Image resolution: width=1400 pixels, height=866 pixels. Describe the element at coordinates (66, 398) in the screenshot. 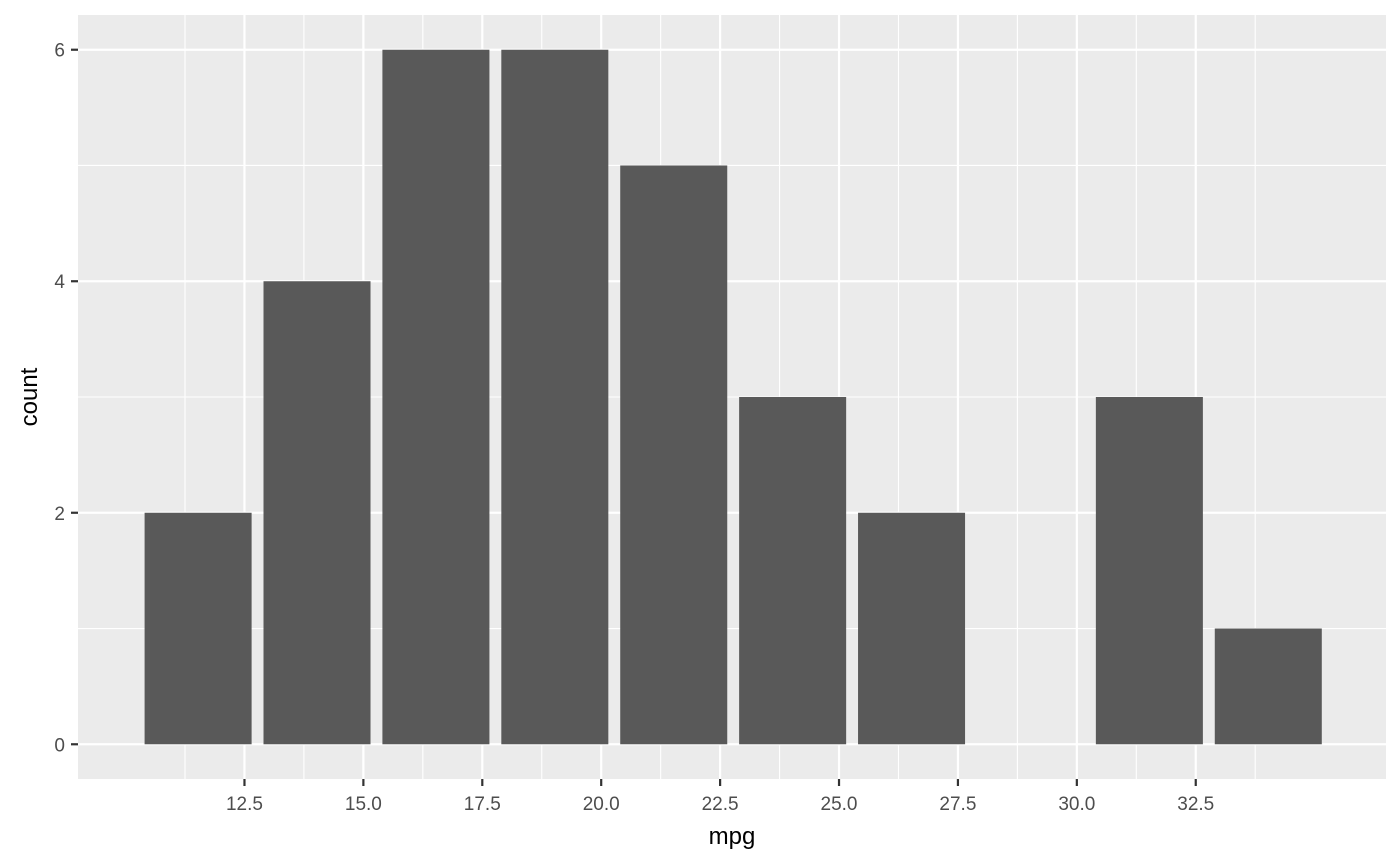

I see `y-axis-ticks: 0 2 4 6` at that location.